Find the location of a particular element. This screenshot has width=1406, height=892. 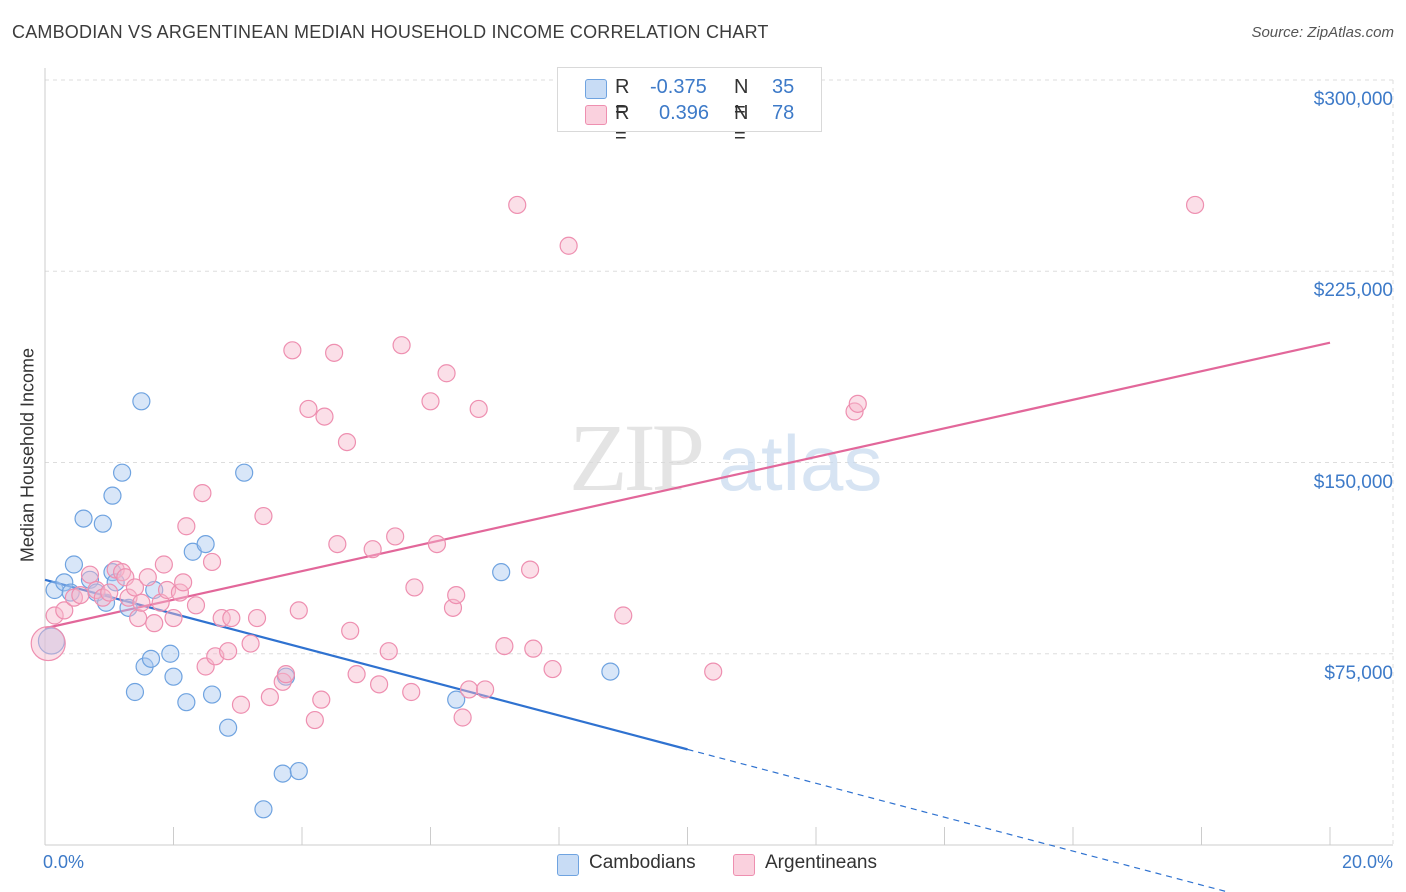

source-label: Source: ZipAtlas.com is located at coordinates (1322, 32).